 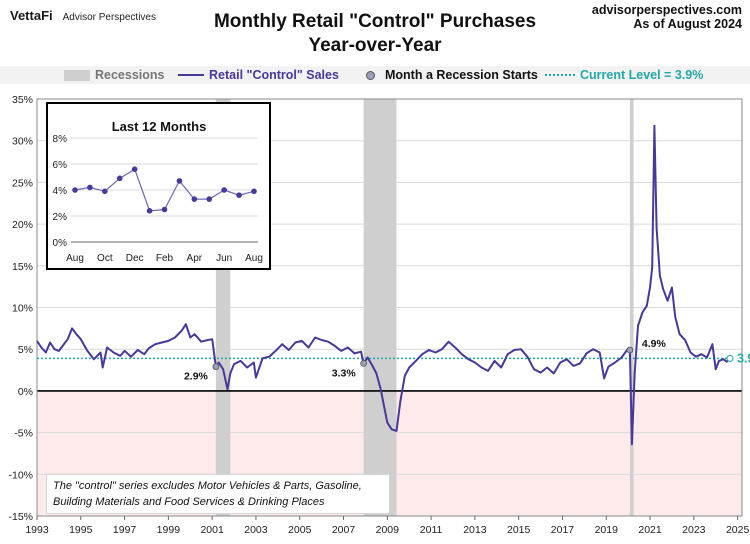 I want to click on x-tick-label: 2013, so click(x=475, y=530).